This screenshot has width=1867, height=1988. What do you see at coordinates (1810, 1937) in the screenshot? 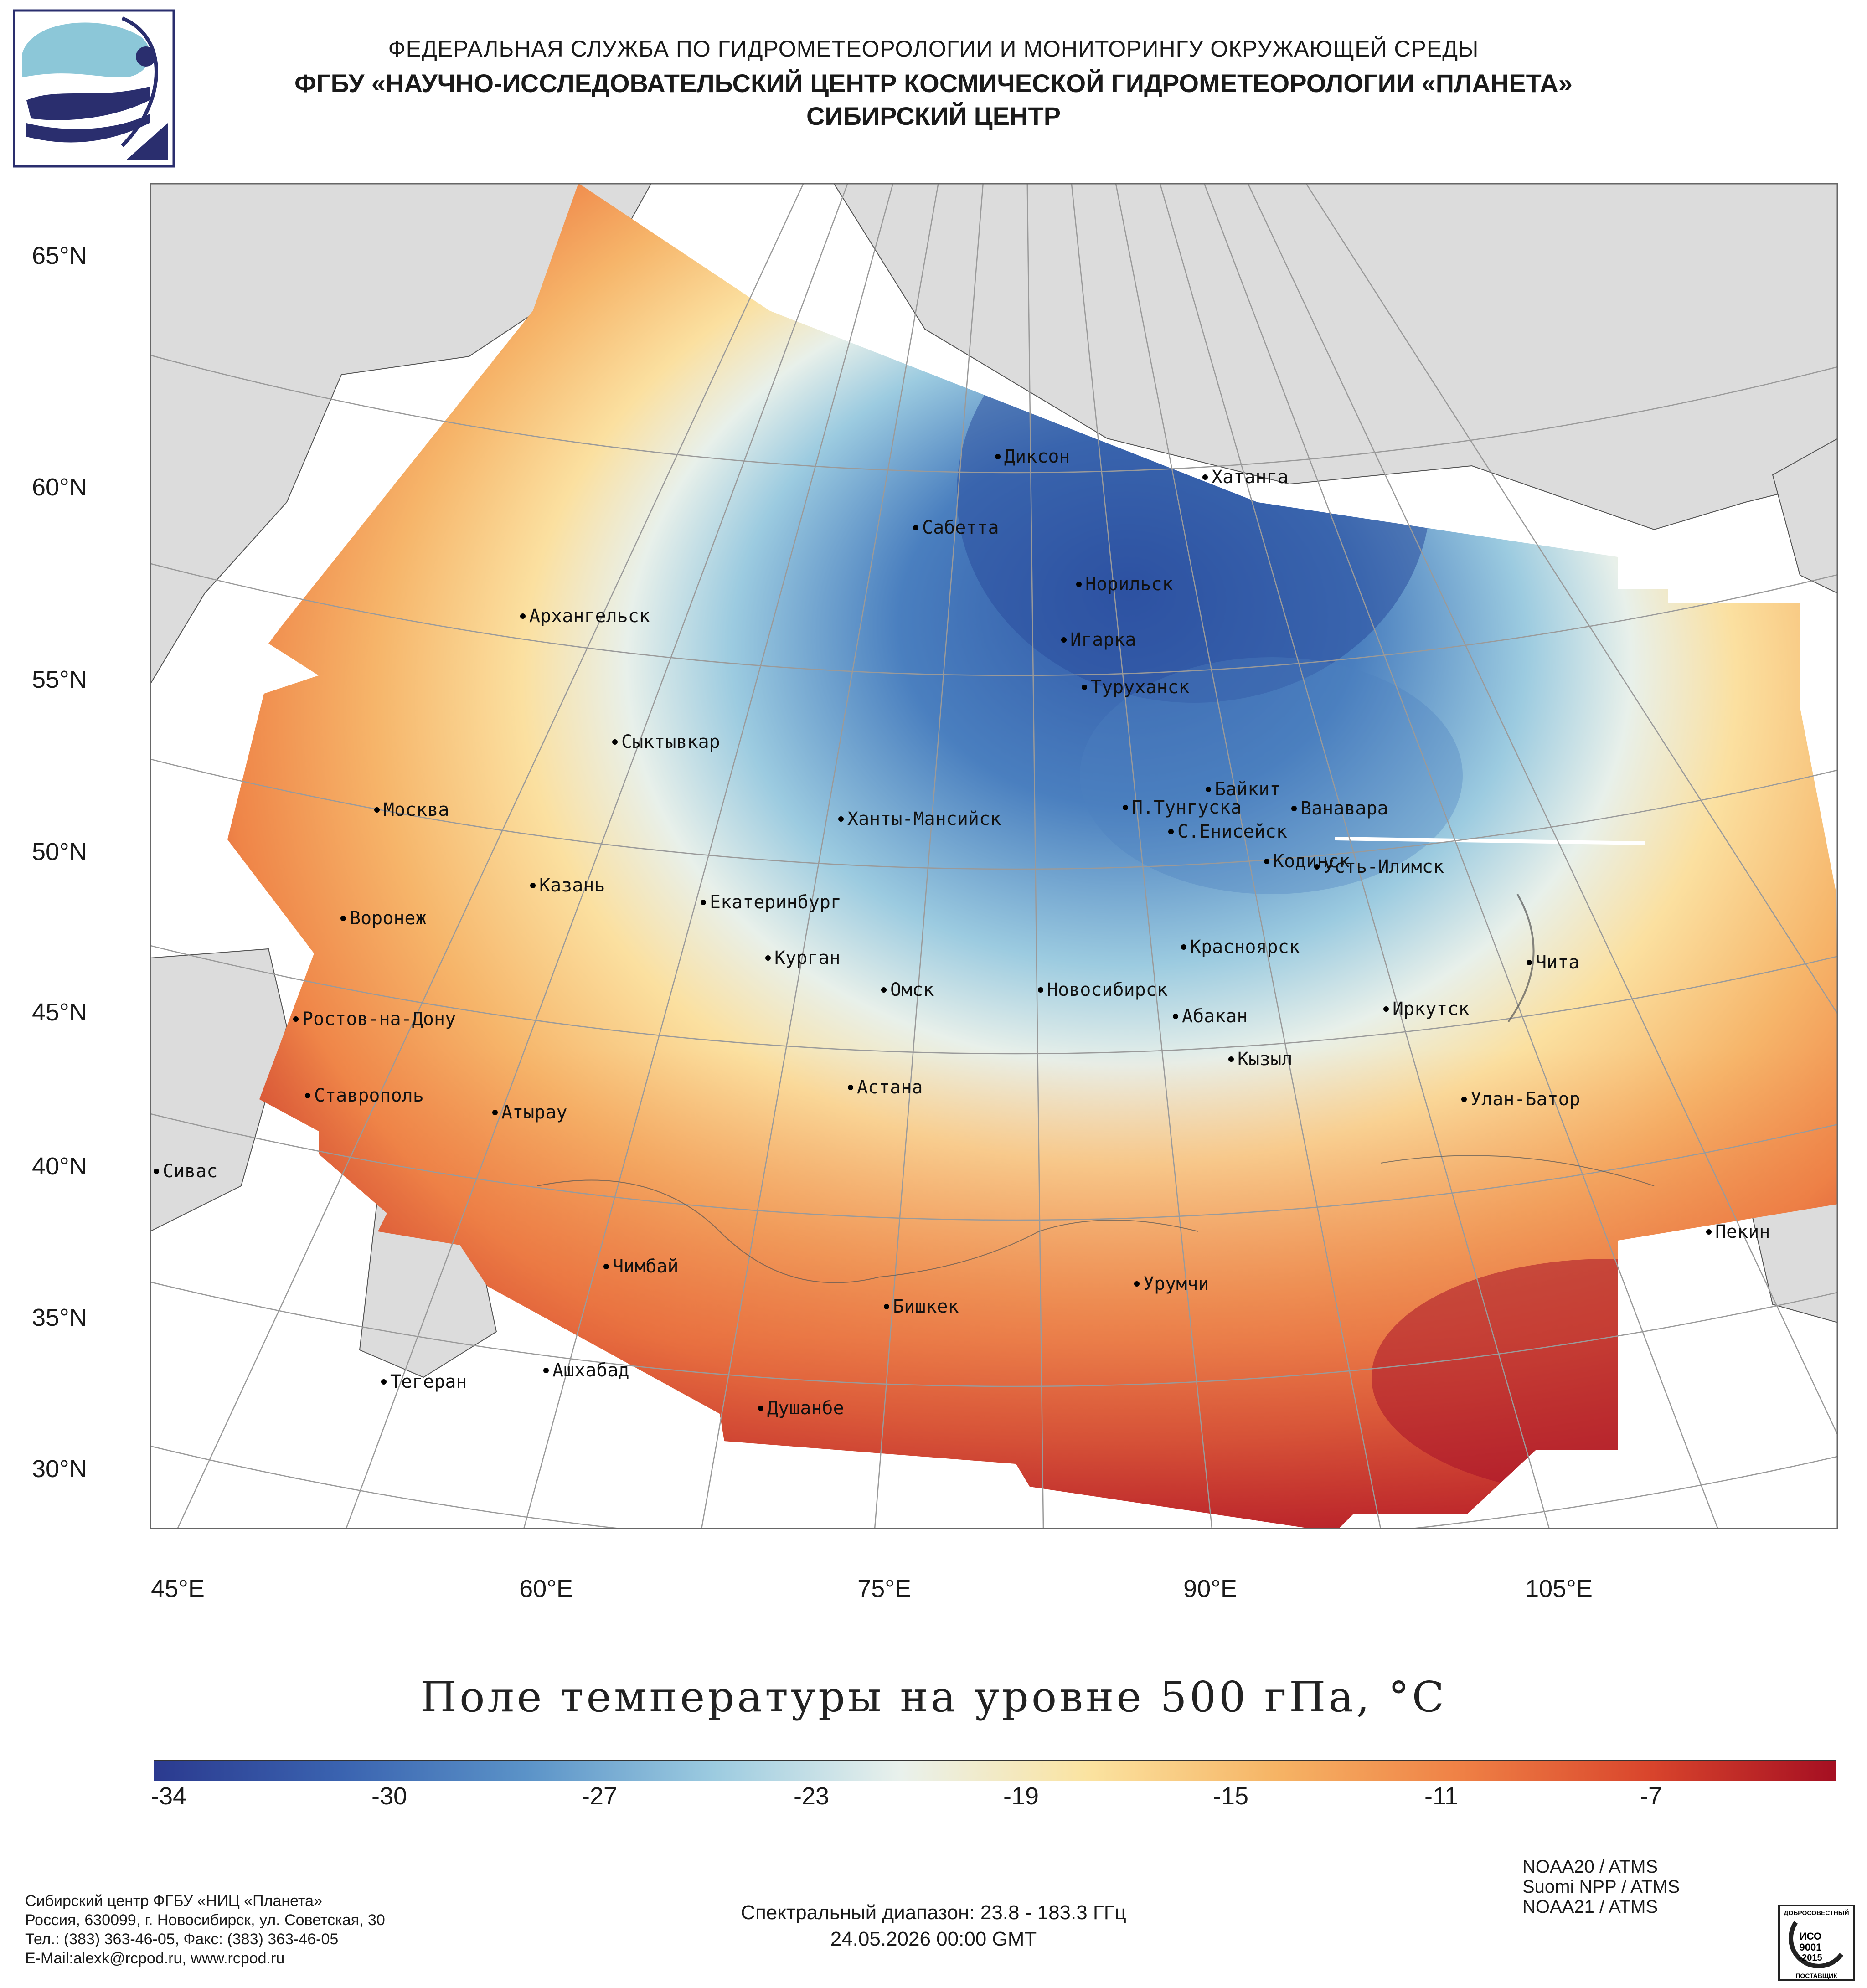
I see `svg-text: ИСО` at bounding box center [1810, 1937].